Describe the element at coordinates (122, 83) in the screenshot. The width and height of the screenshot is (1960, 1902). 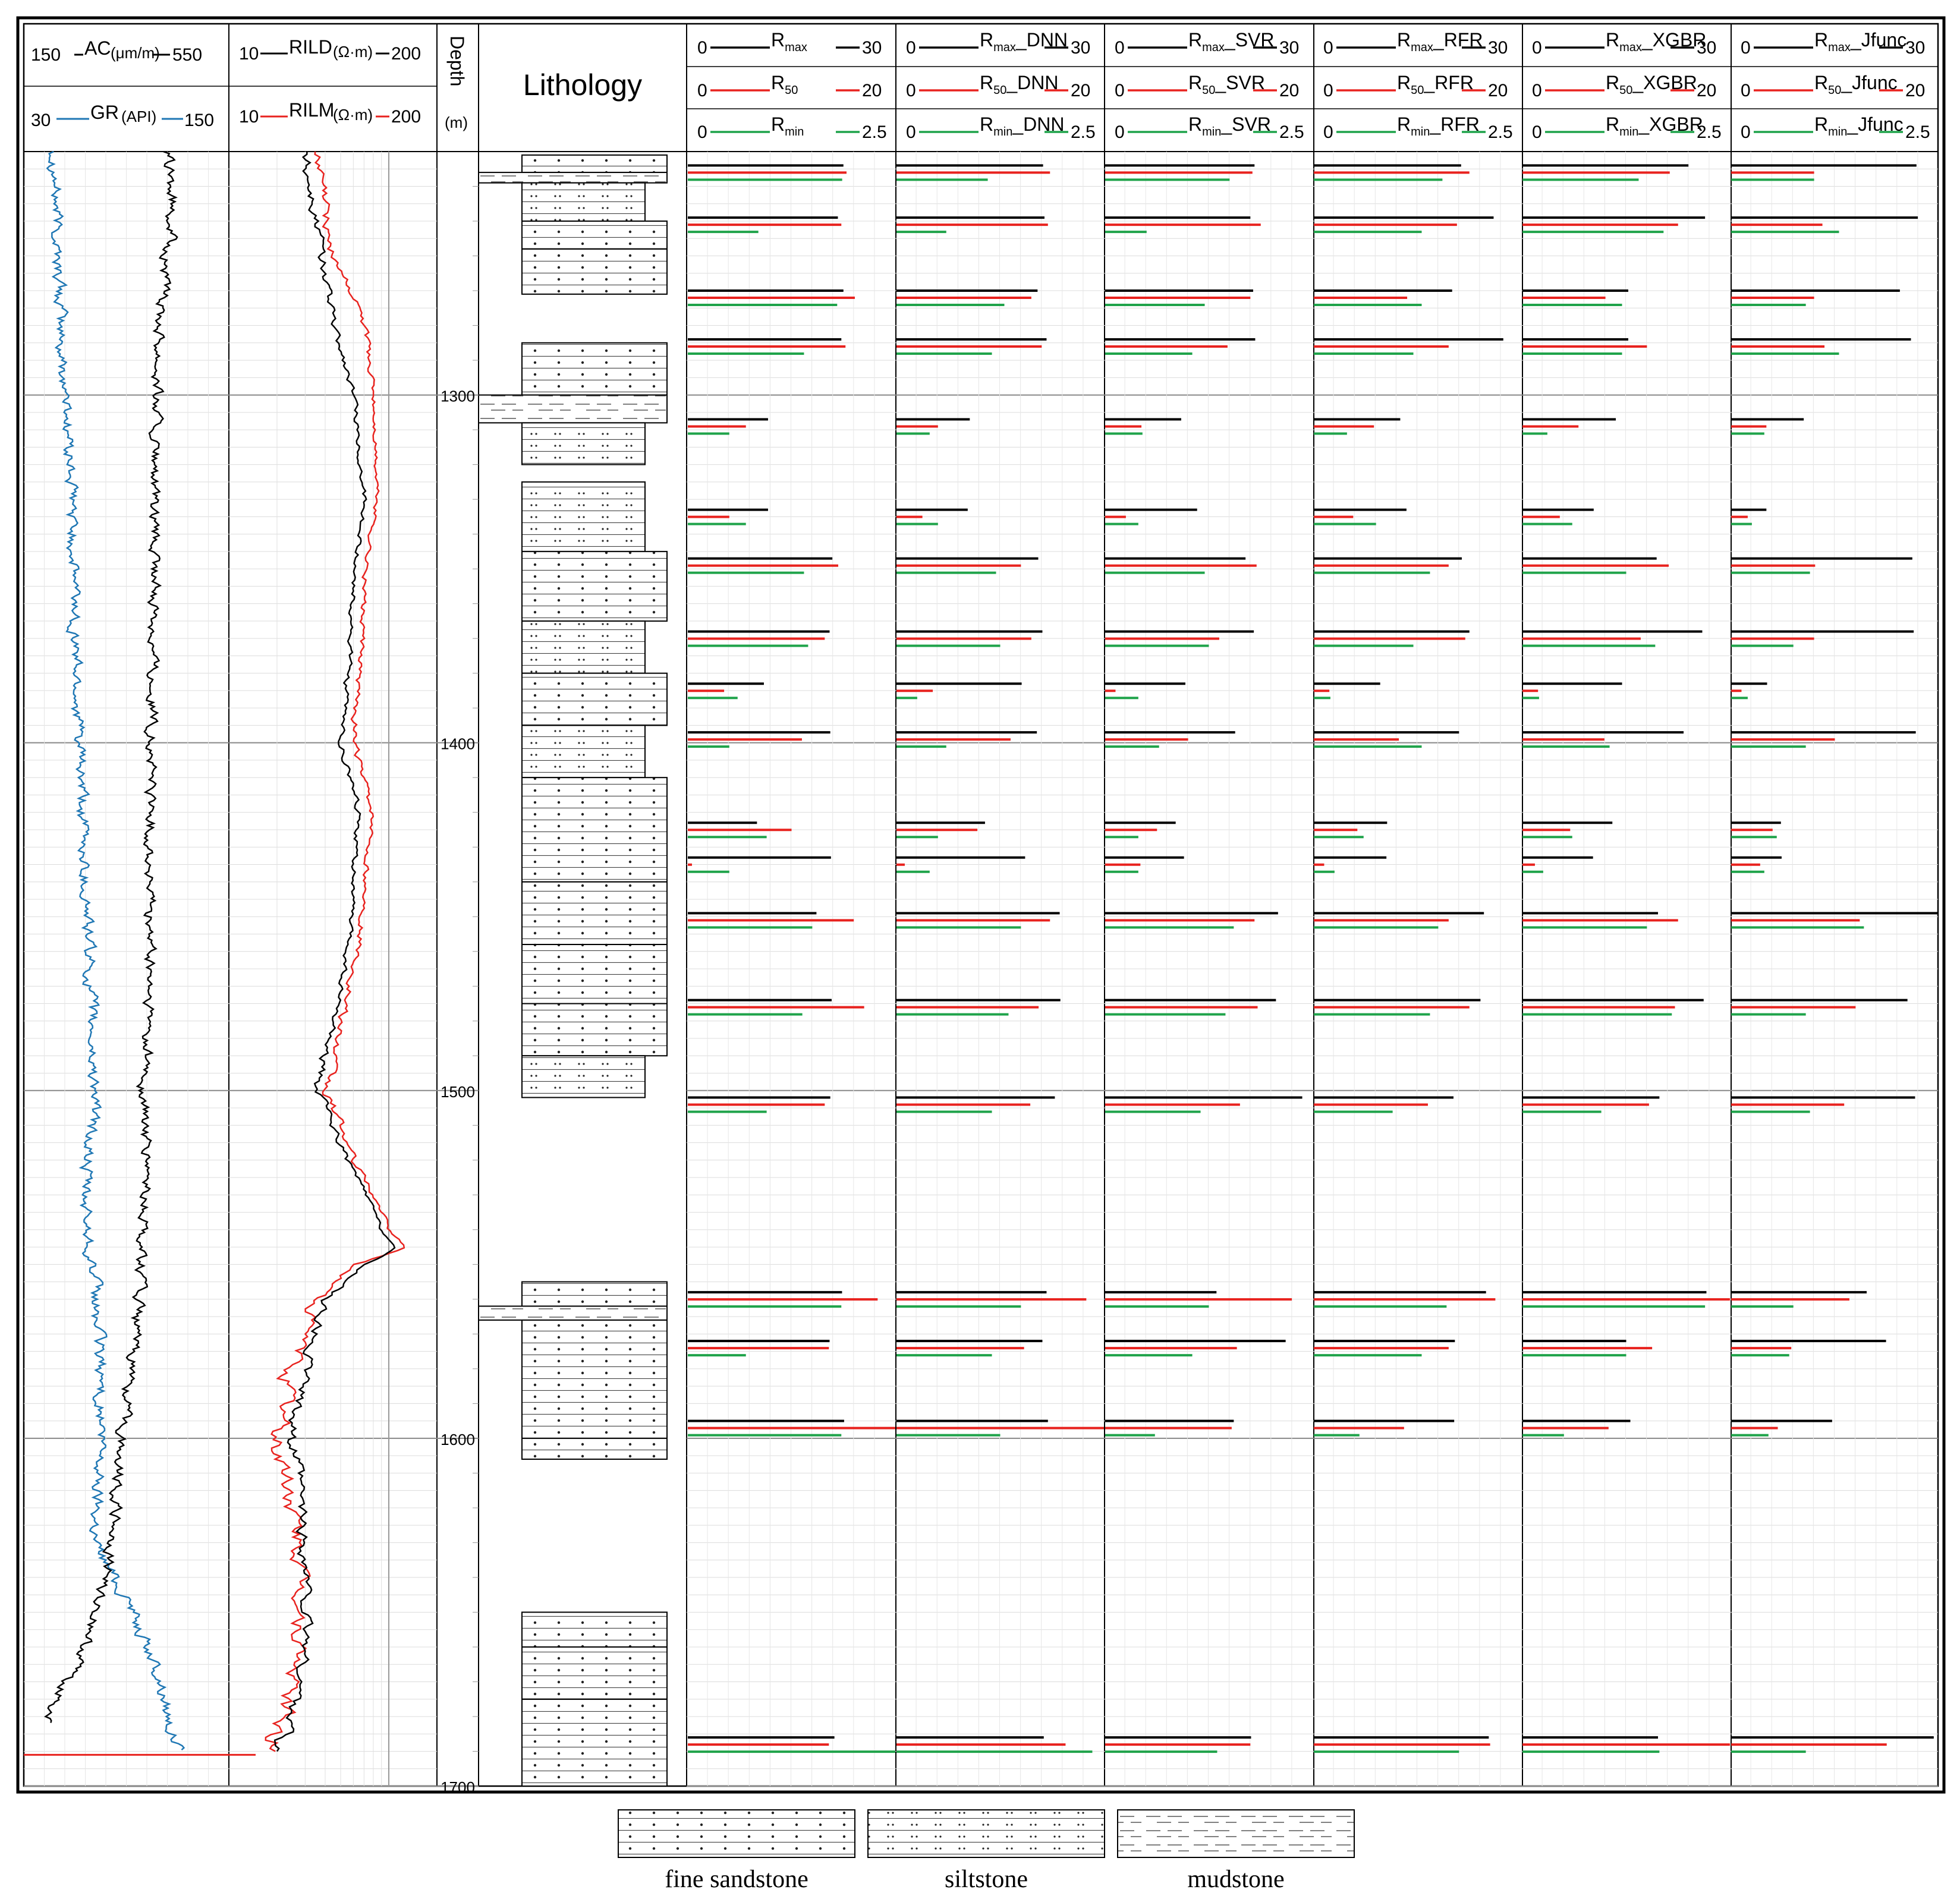
I see `track1-header: 150 AC (μm/m) 550 30 GR (API) 150` at that location.